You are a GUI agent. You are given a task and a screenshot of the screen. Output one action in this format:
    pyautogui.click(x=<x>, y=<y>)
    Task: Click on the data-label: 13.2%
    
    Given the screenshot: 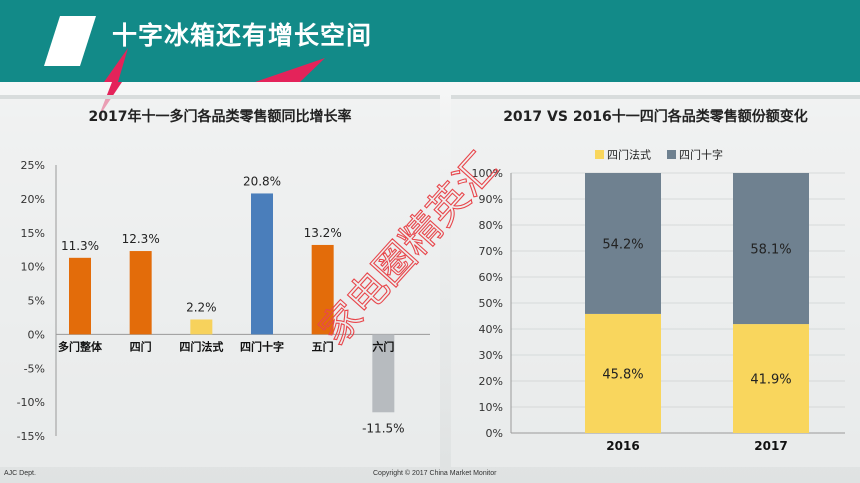 What is the action you would take?
    pyautogui.click(x=323, y=233)
    